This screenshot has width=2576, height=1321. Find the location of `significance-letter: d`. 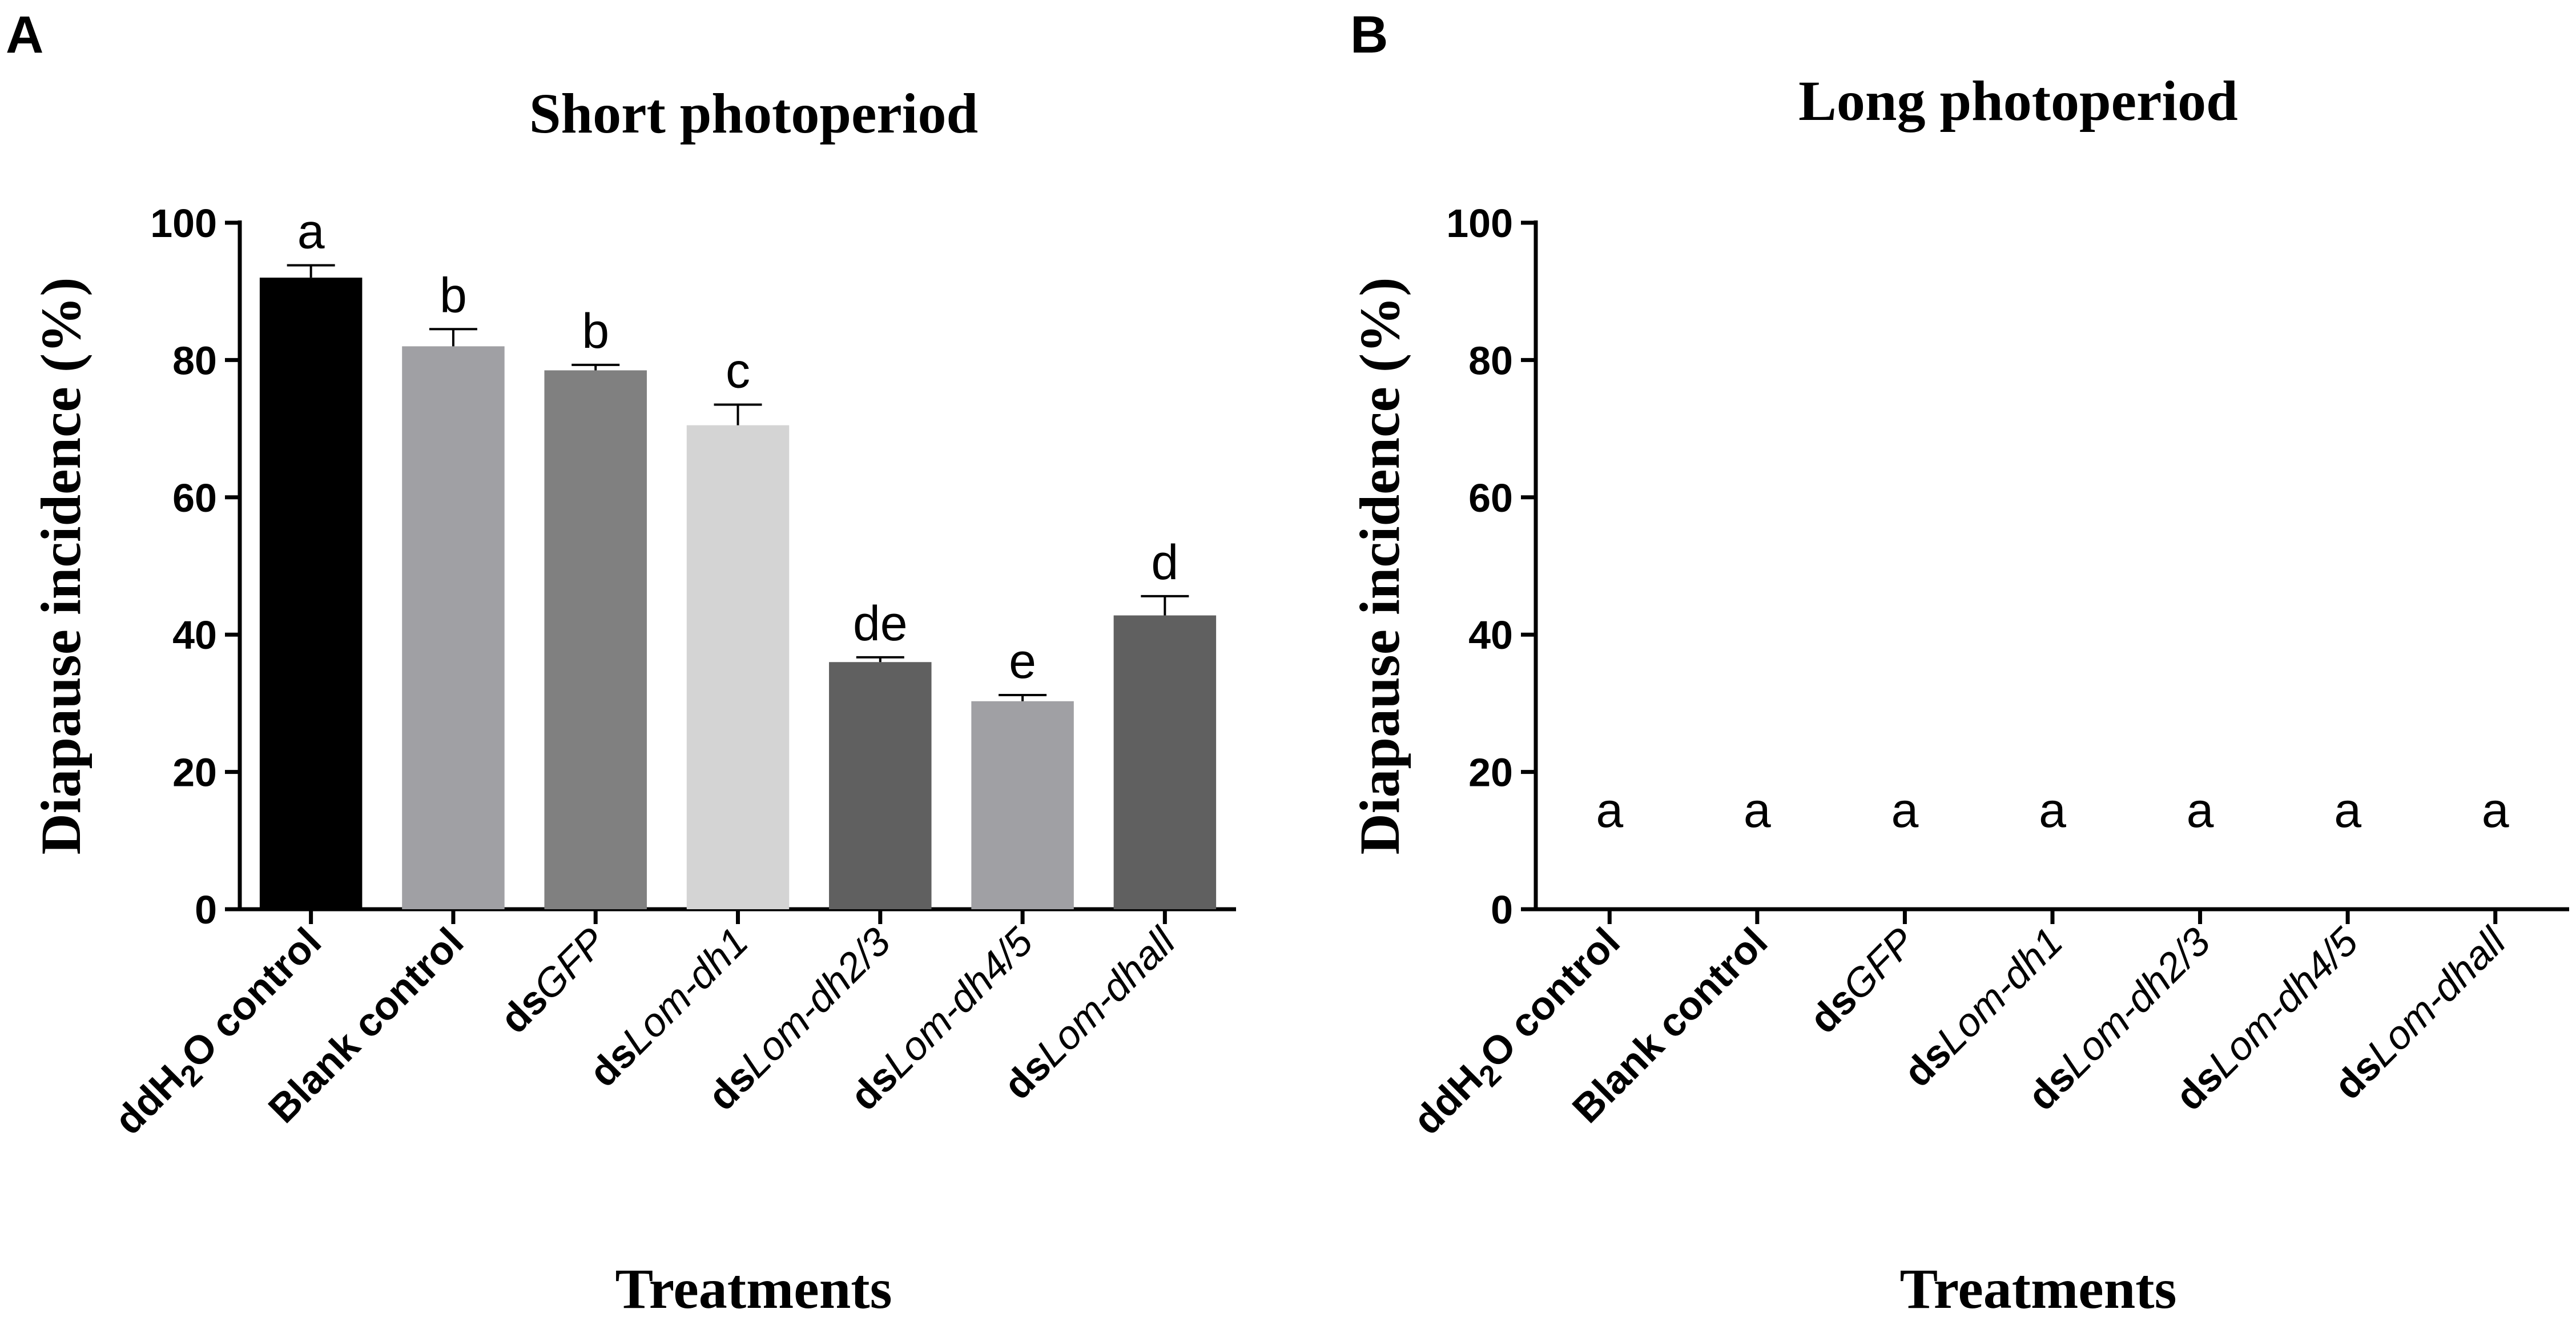

significance-letter: d is located at coordinates (1164, 562).